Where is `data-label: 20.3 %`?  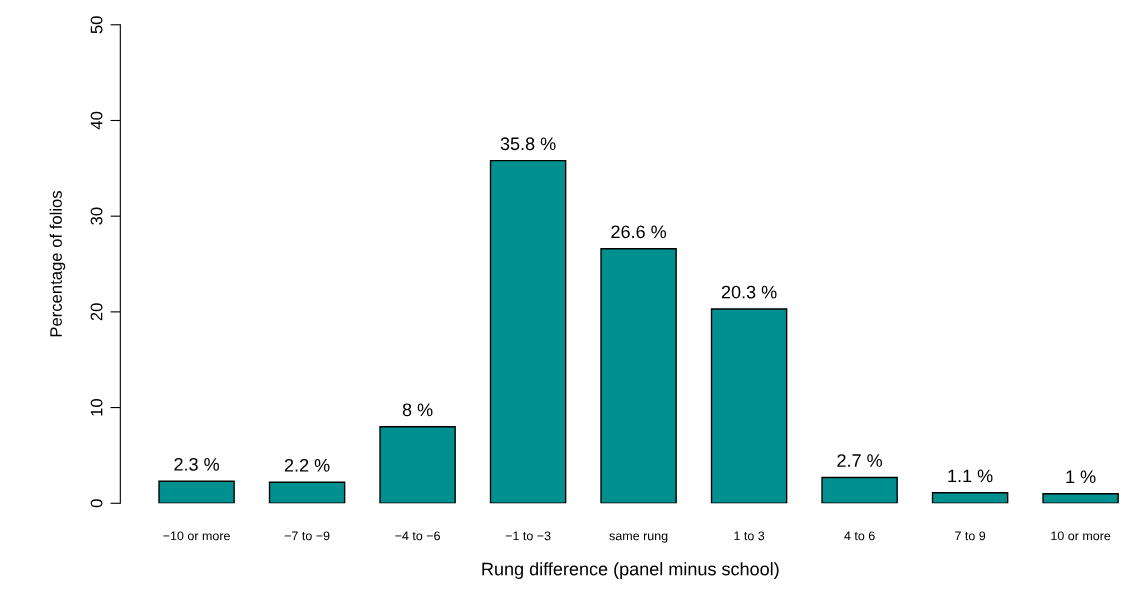
data-label: 20.3 % is located at coordinates (749, 292).